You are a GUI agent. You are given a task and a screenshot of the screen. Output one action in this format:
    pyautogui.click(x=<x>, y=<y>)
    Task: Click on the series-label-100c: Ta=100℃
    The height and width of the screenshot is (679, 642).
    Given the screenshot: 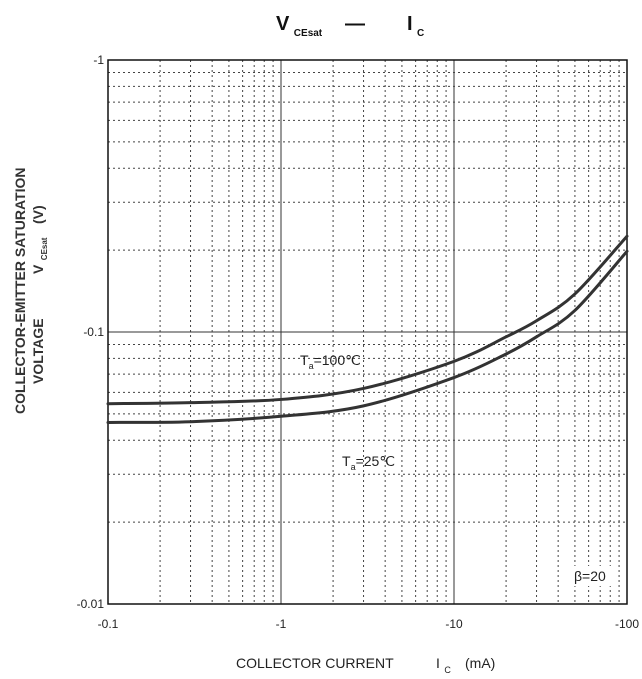 What is the action you would take?
    pyautogui.click(x=330, y=361)
    